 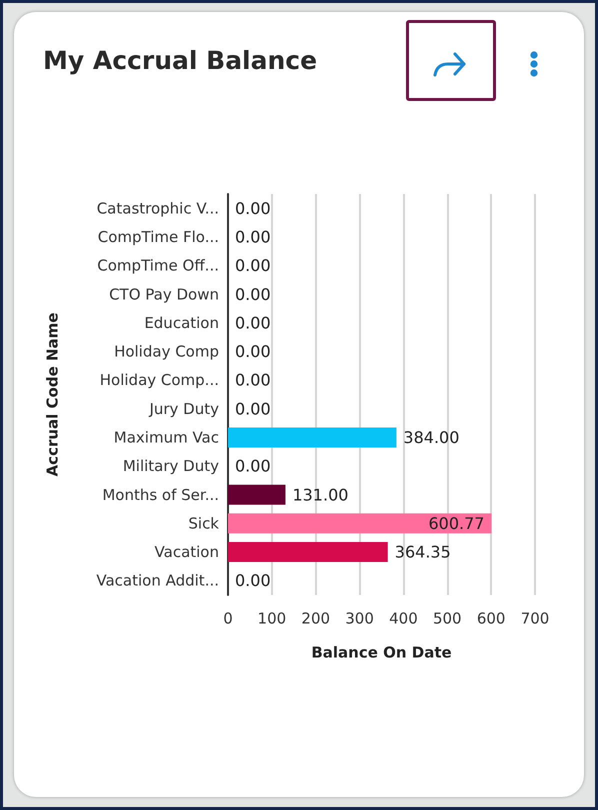 I want to click on x-axis-title: Balance On Date, so click(x=381, y=653).